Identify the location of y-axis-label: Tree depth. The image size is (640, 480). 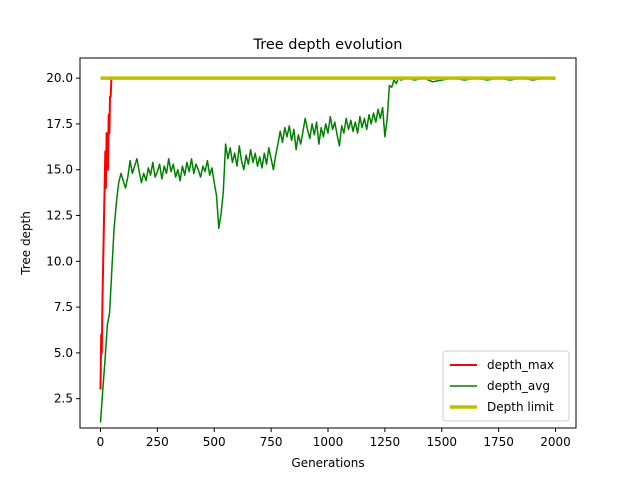
(26, 243).